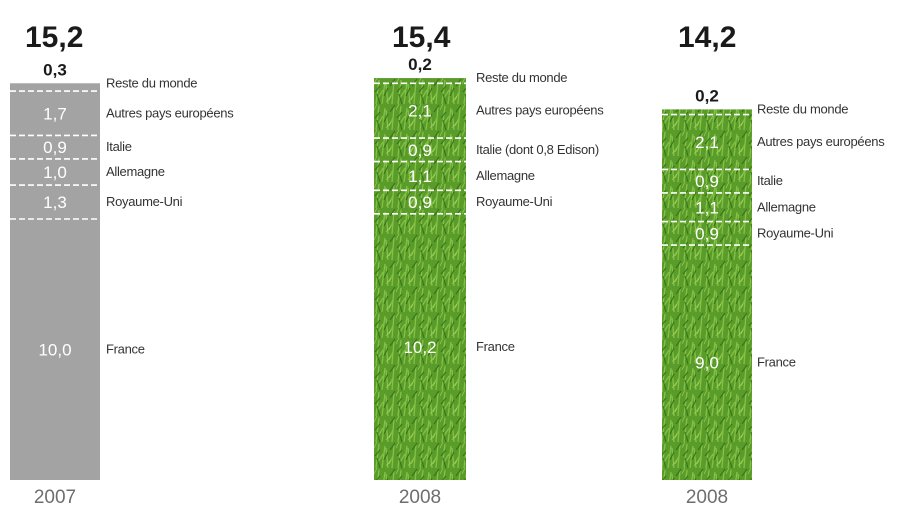 This screenshot has height=509, width=918. Describe the element at coordinates (419, 347) in the screenshot. I see `segment-value-label: 10,2` at that location.